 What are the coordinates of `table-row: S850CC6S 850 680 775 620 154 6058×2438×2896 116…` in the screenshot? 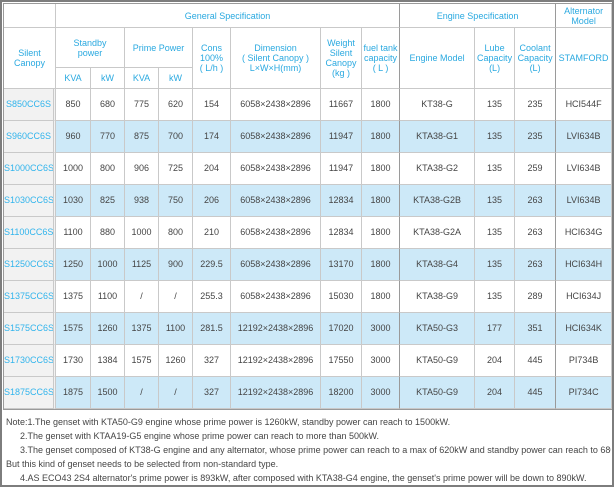 It's located at (308, 105).